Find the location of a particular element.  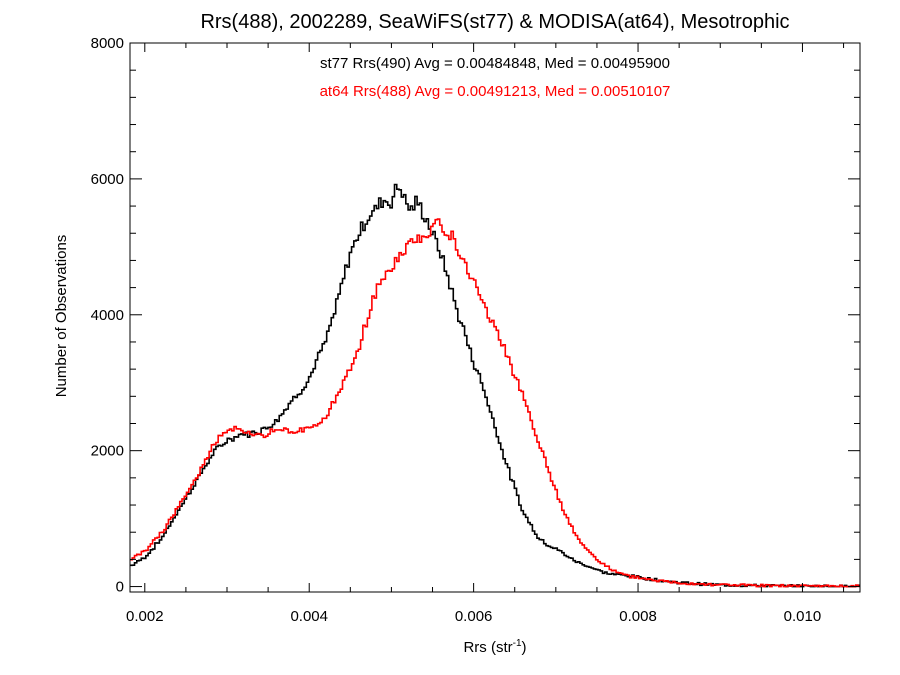

y-tick-label: 0 is located at coordinates (120, 587).